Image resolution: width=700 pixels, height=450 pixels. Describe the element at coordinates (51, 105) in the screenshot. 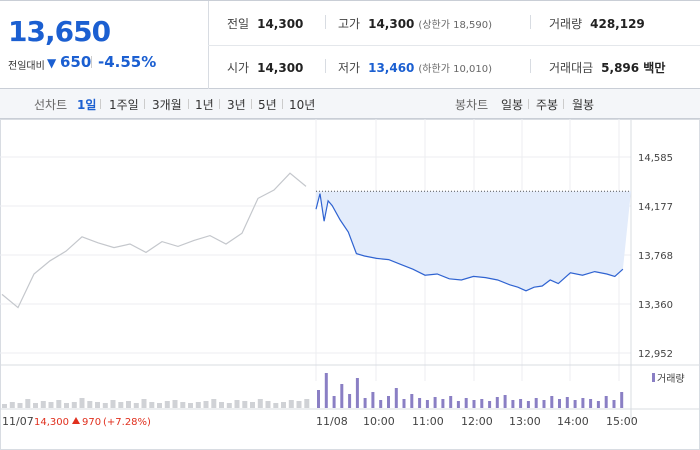

I see `line-chart-label: 선차트` at that location.